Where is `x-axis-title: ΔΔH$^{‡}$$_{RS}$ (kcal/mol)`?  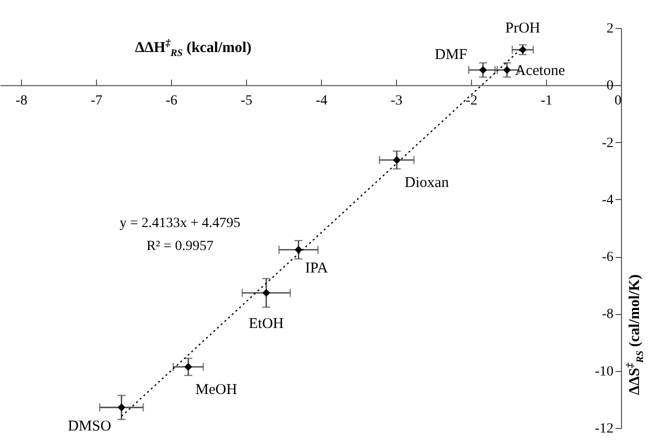
x-axis-title: ΔΔH$^{‡}$$_{RS}$ (kcal/mol) is located at coordinates (193, 48).